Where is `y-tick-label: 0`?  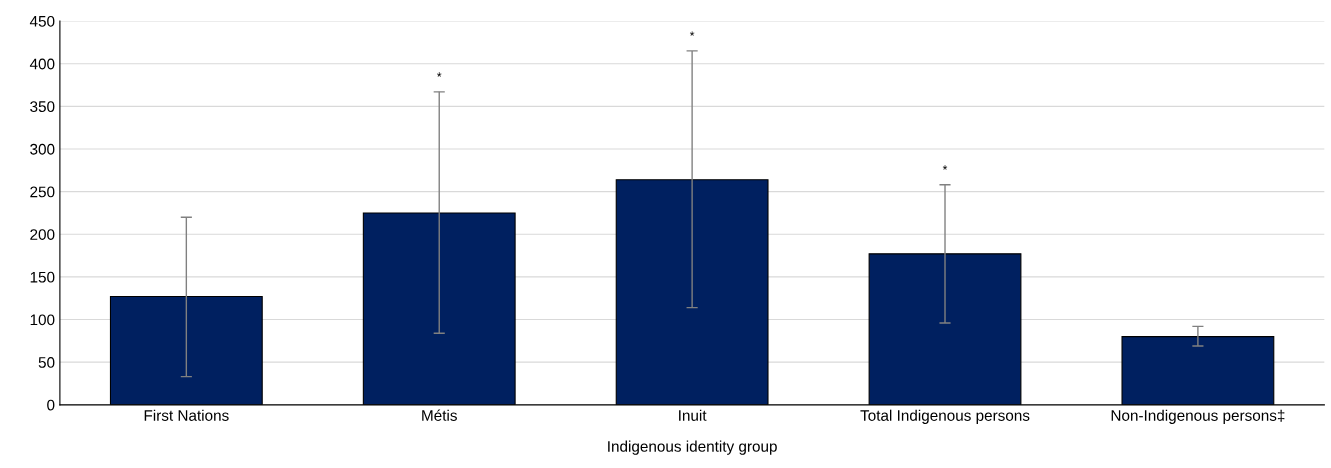
y-tick-label: 0 is located at coordinates (51, 405).